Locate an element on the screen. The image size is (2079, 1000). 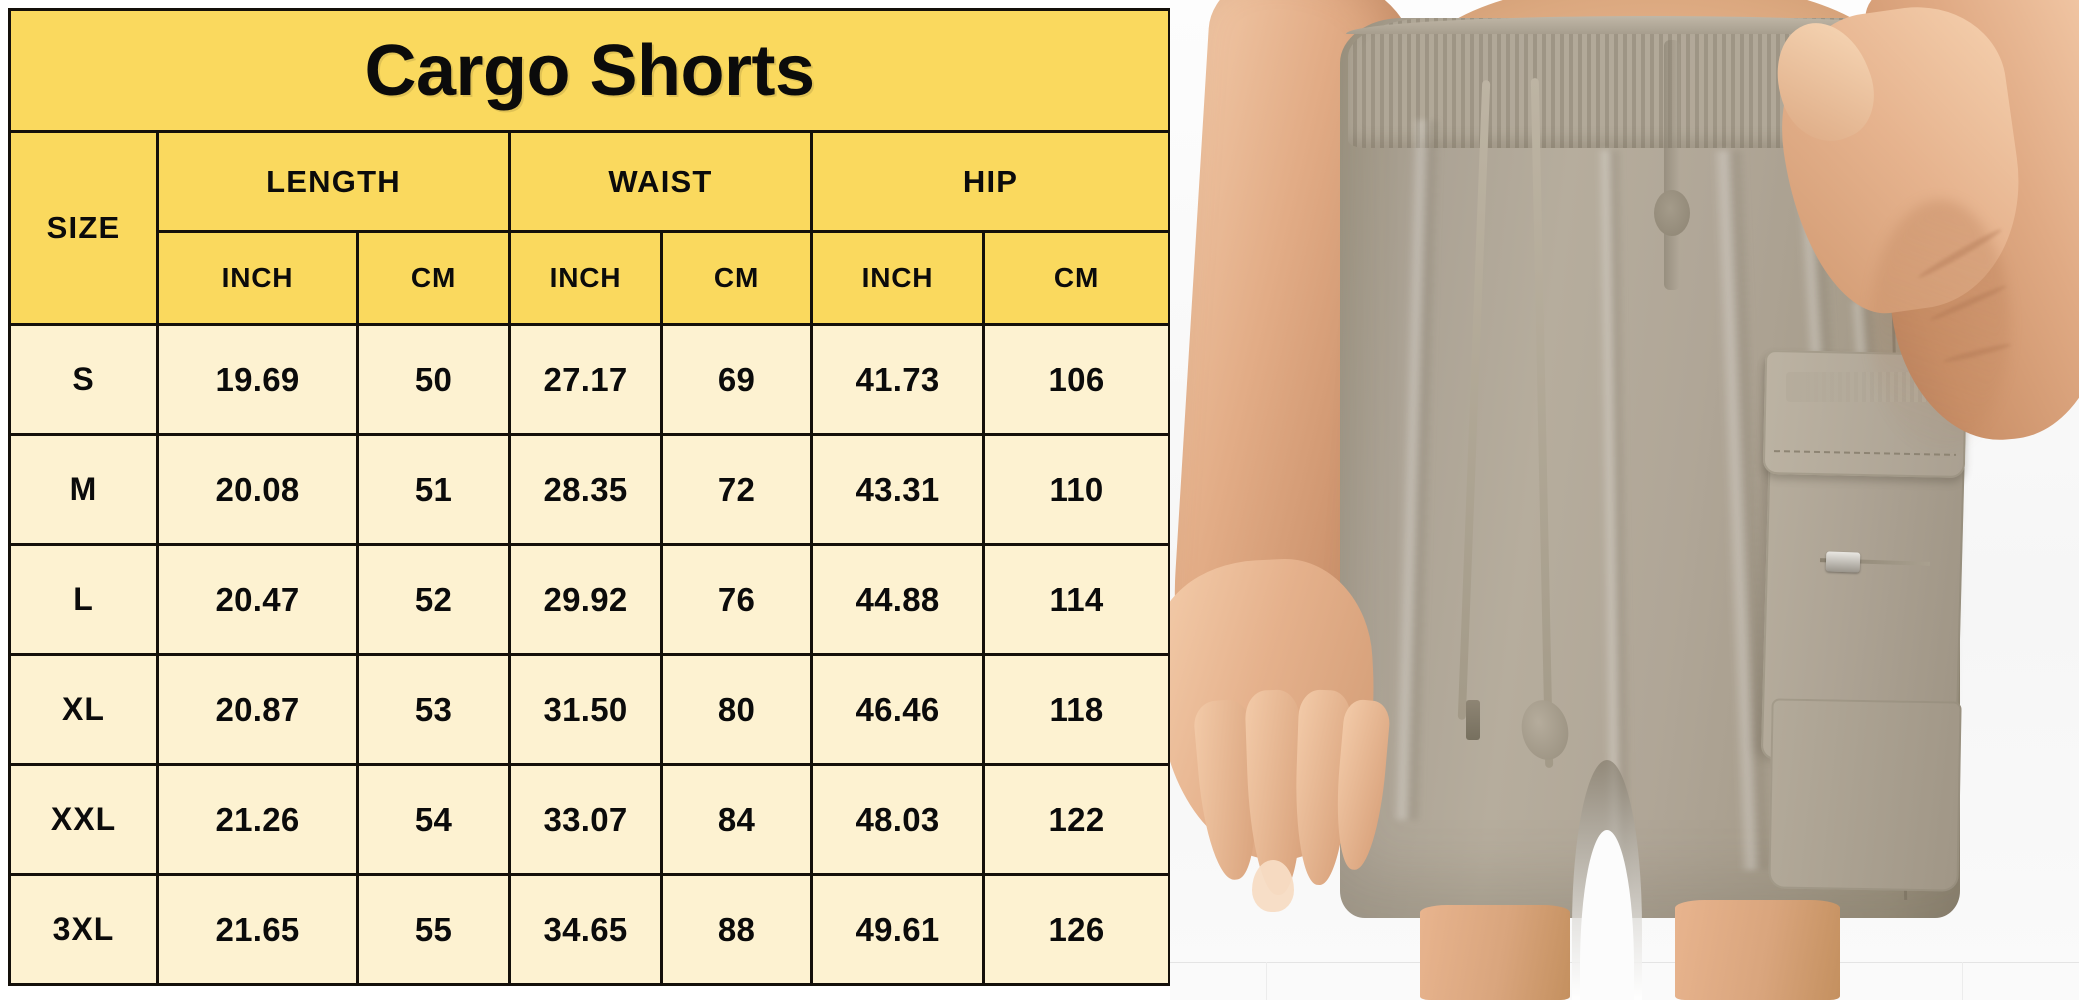
cell-waist-inch: 33.07 is located at coordinates (585, 819).